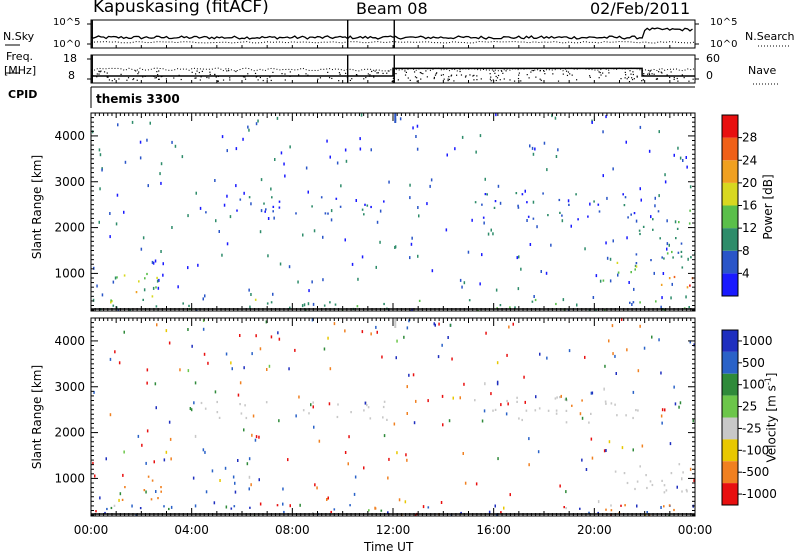  I want to click on nave-tick-bottom: 0, so click(709, 75).